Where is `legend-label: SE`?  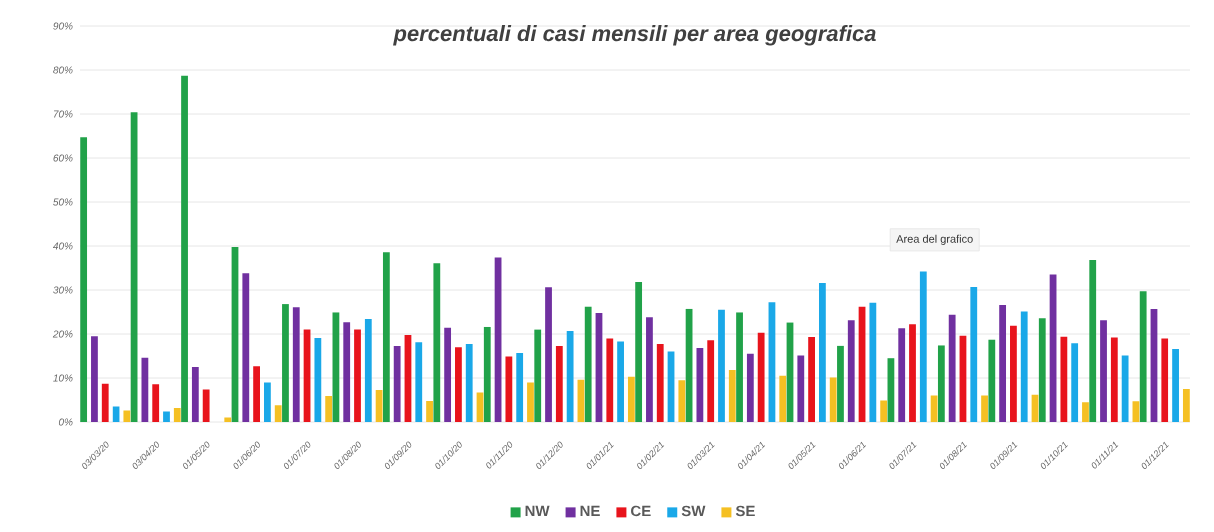
legend-label: SE is located at coordinates (745, 511).